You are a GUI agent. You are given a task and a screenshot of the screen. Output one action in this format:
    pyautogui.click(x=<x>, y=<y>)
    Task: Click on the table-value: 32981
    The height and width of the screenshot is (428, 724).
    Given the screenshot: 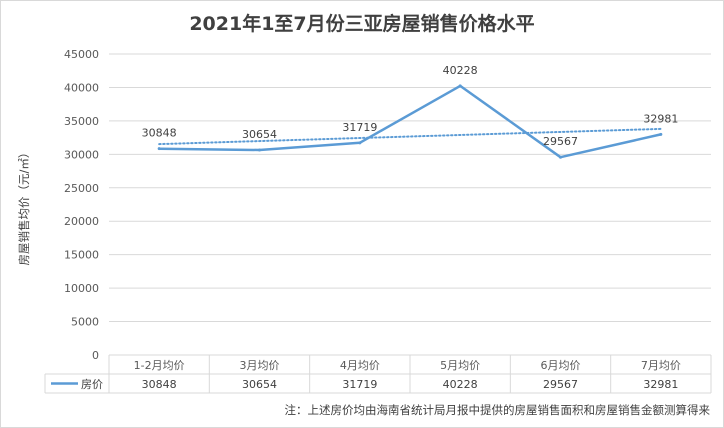 What is the action you would take?
    pyautogui.click(x=660, y=384)
    